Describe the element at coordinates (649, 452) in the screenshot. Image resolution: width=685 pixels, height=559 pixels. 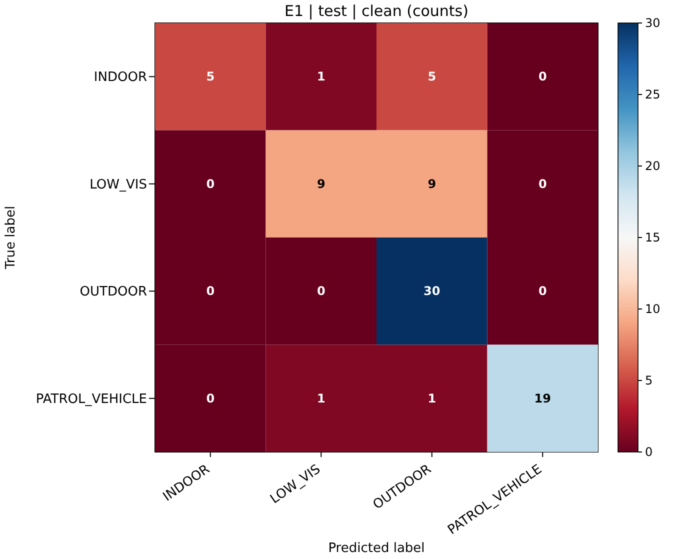
I see `color-bar-label: 0` at that location.